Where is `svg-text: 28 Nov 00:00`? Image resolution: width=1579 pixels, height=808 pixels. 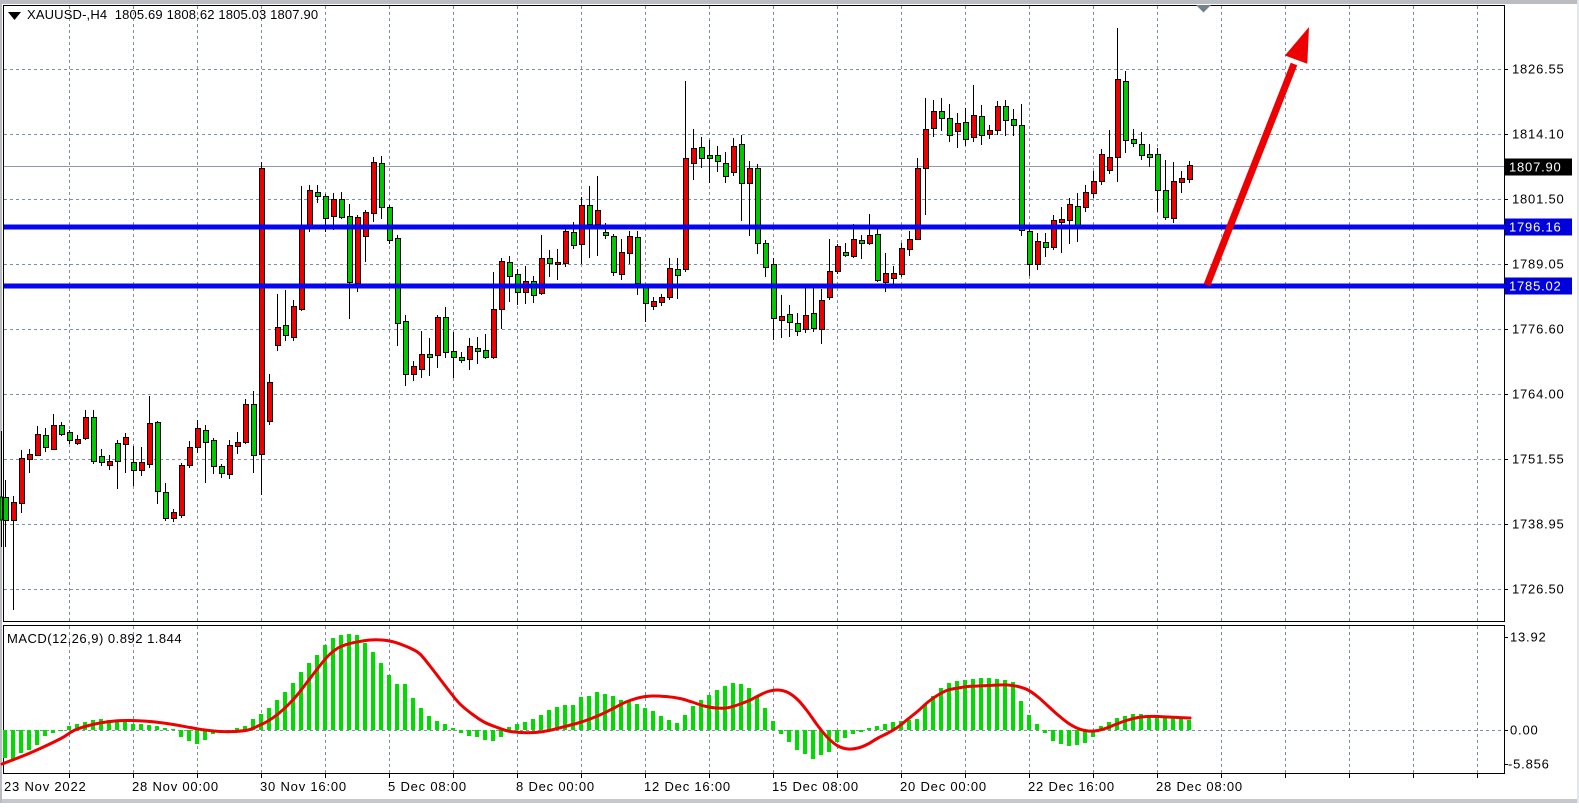
svg-text: 28 Nov 00:00 is located at coordinates (175, 786).